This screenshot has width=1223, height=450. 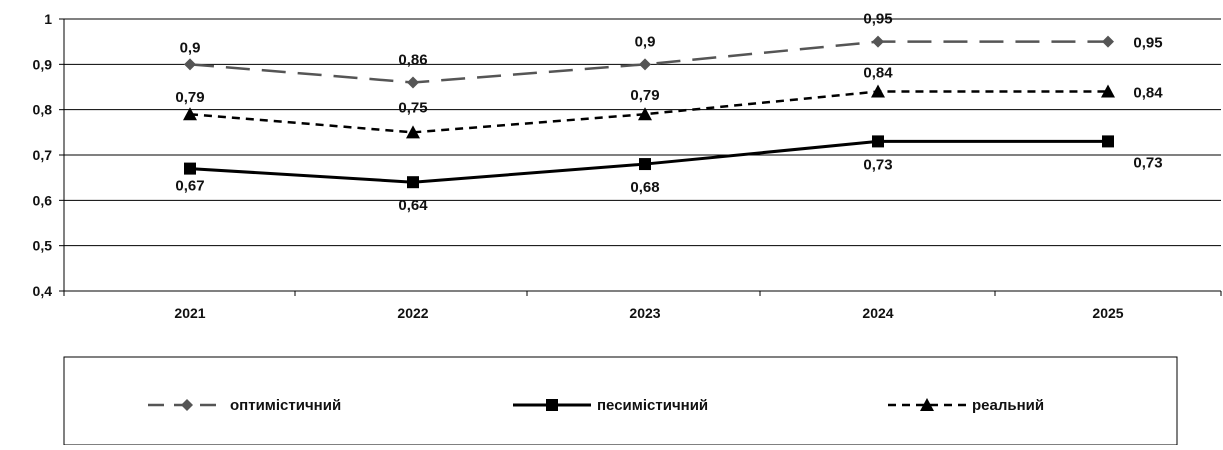 What do you see at coordinates (412, 107) in the screenshot?
I see `data-label: 0,75` at bounding box center [412, 107].